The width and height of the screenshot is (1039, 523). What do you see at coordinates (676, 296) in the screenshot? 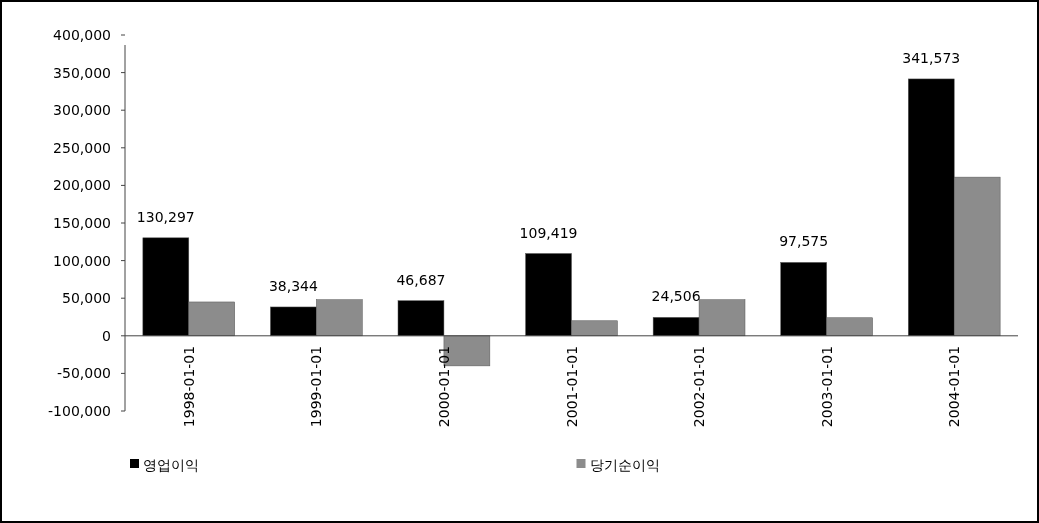
I see `data-label: 24,506` at bounding box center [676, 296].